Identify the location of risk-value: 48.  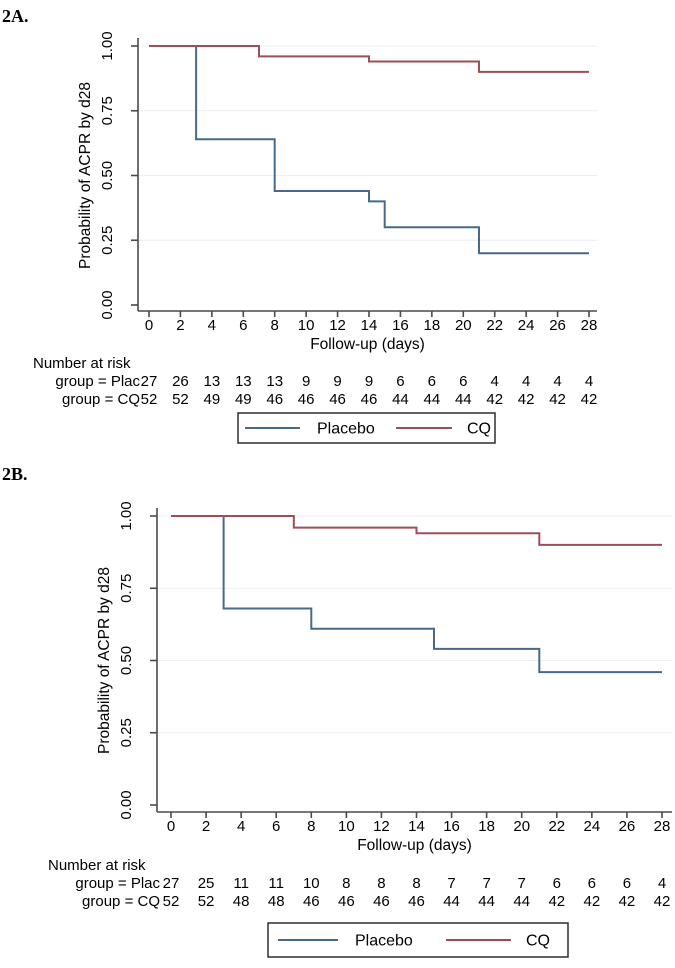
(276, 901).